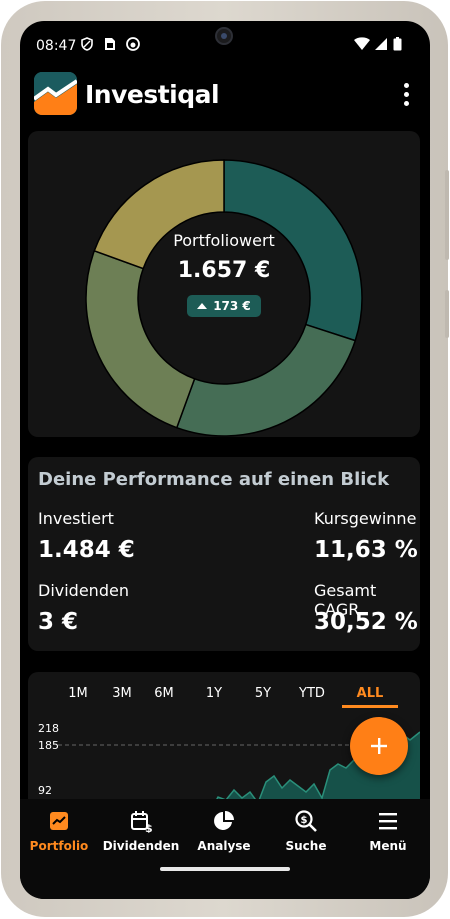 The height and width of the screenshot is (919, 450). What do you see at coordinates (397, 44) in the screenshot?
I see `battery-icon` at bounding box center [397, 44].